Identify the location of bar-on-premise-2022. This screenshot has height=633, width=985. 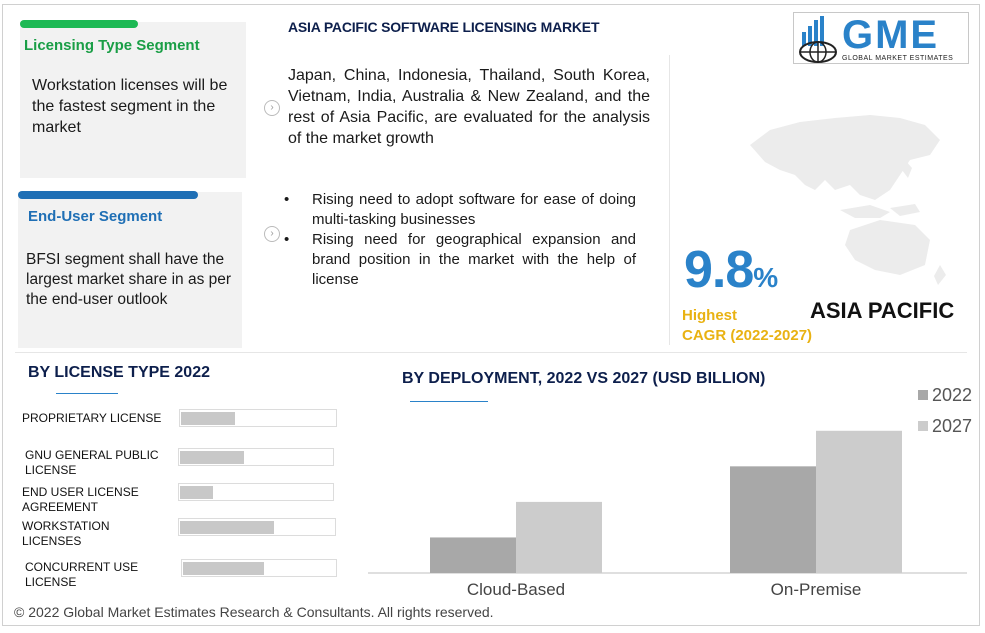
(773, 519).